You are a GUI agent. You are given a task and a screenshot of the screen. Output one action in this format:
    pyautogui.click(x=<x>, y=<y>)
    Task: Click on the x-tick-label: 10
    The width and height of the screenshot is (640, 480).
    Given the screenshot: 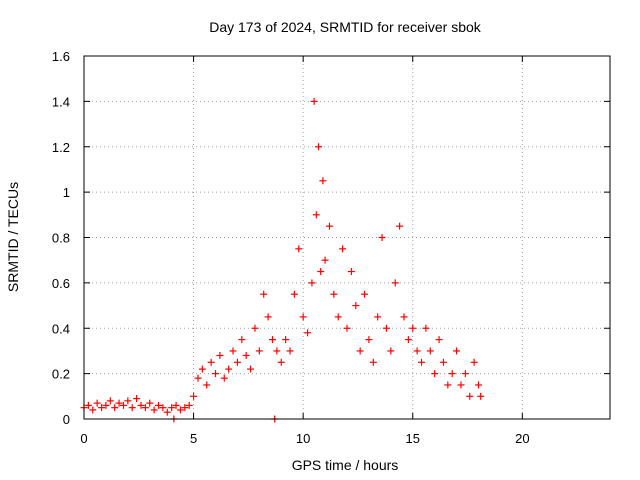 What is the action you would take?
    pyautogui.click(x=303, y=438)
    